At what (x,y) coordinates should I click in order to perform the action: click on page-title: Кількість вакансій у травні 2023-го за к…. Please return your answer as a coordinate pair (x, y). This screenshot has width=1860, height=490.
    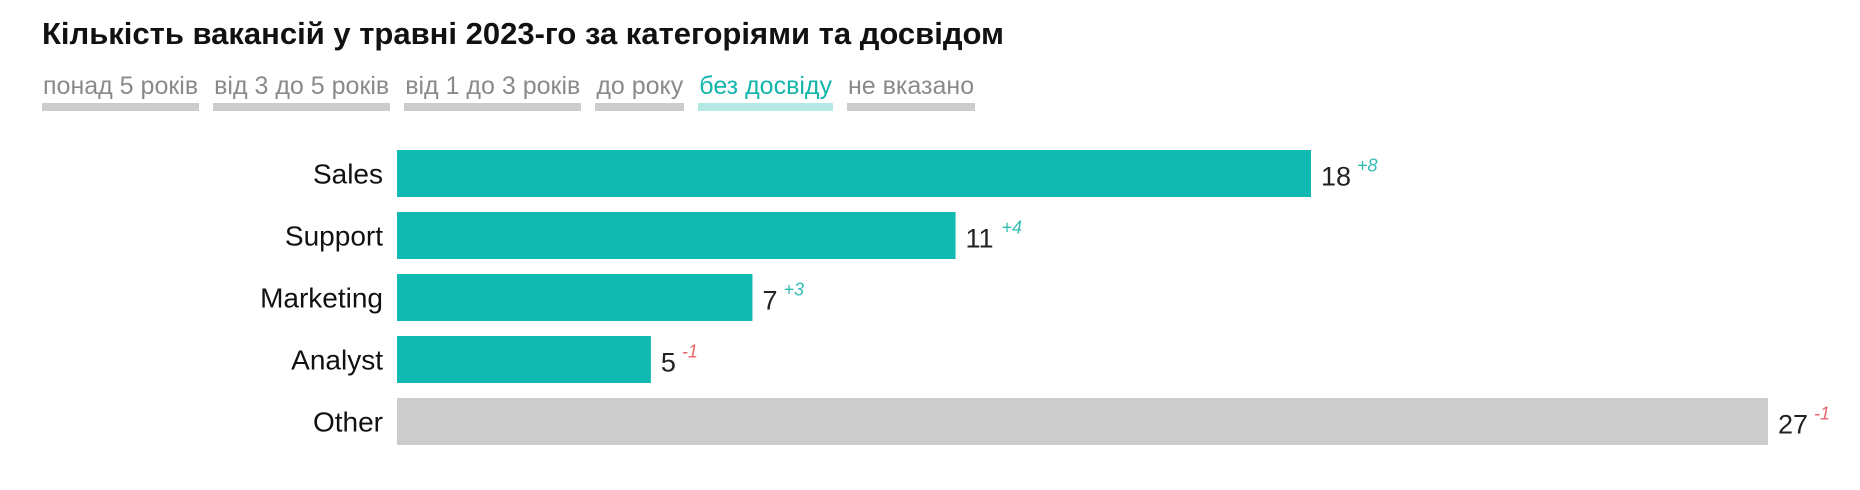
    Looking at the image, I should click on (523, 33).